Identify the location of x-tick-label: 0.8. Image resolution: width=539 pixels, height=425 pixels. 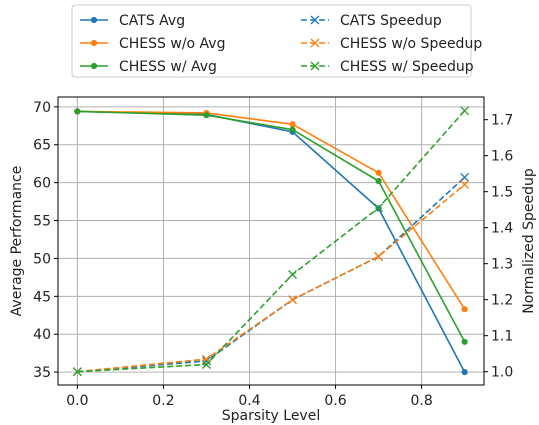
(421, 401).